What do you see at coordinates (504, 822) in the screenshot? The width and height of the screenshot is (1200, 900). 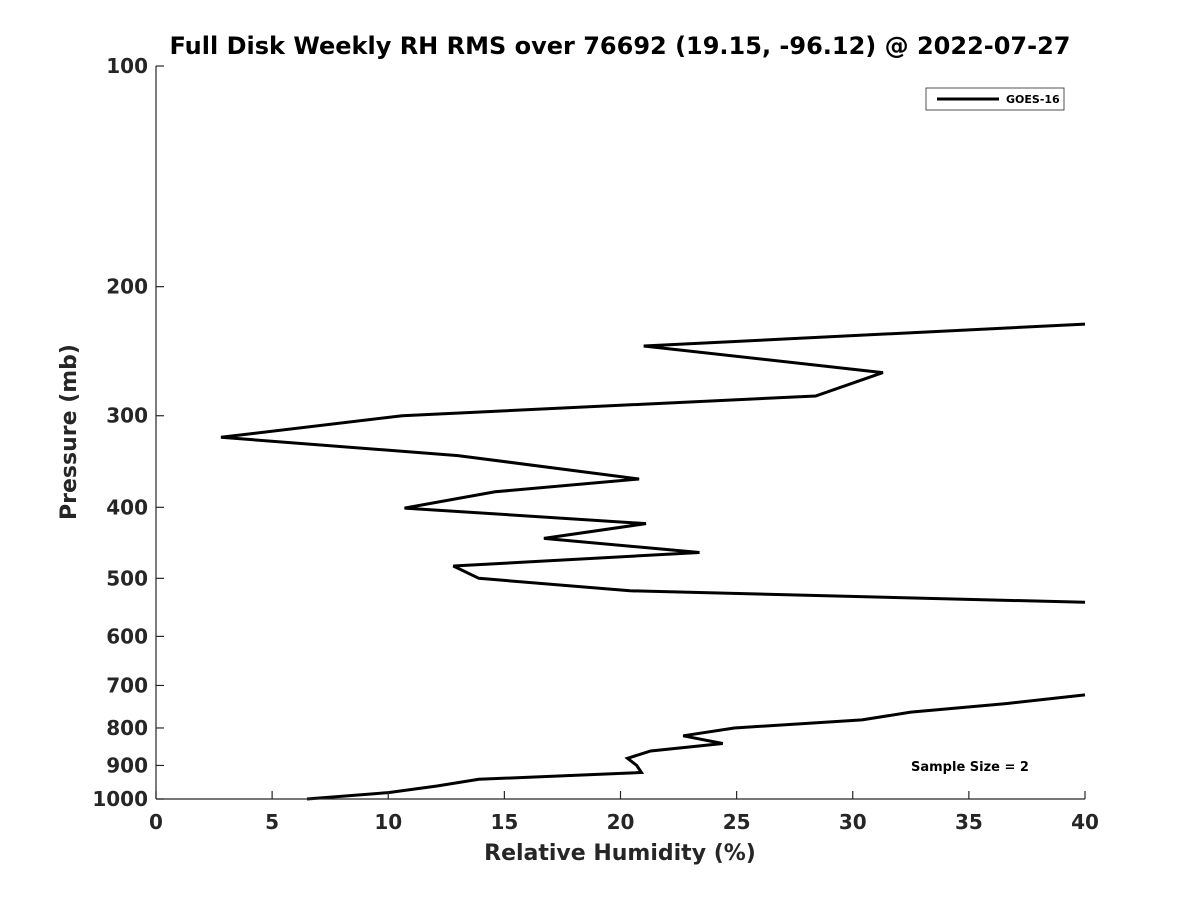 I see `x-tick-label: 15` at bounding box center [504, 822].